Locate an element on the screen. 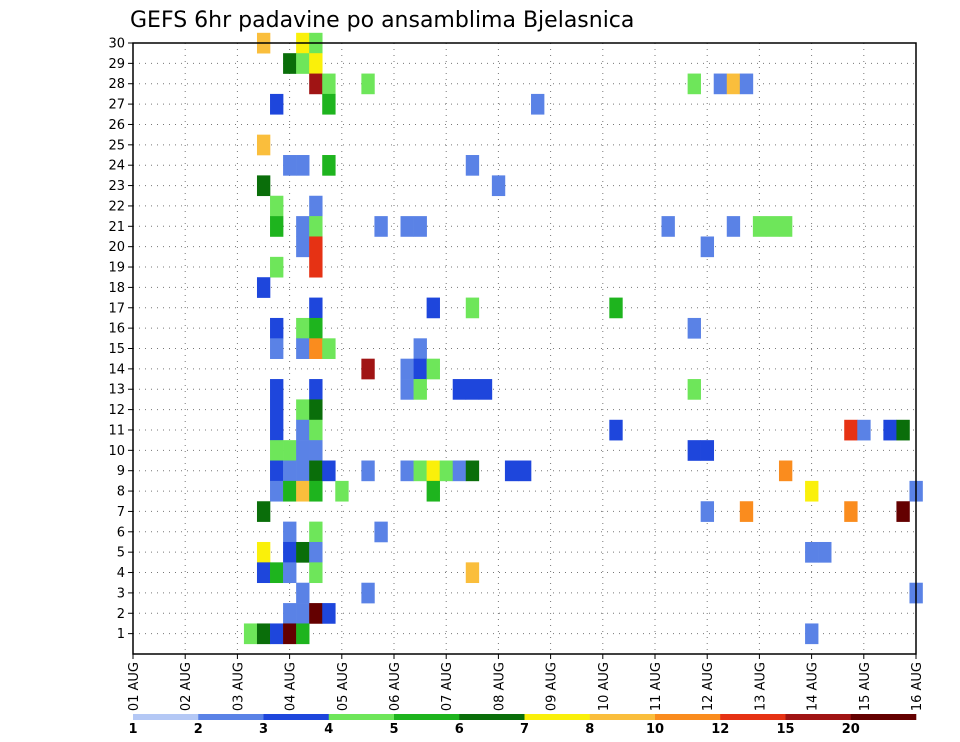 The image size is (960, 742). x-tick-label: 02 AUG is located at coordinates (186, 686).